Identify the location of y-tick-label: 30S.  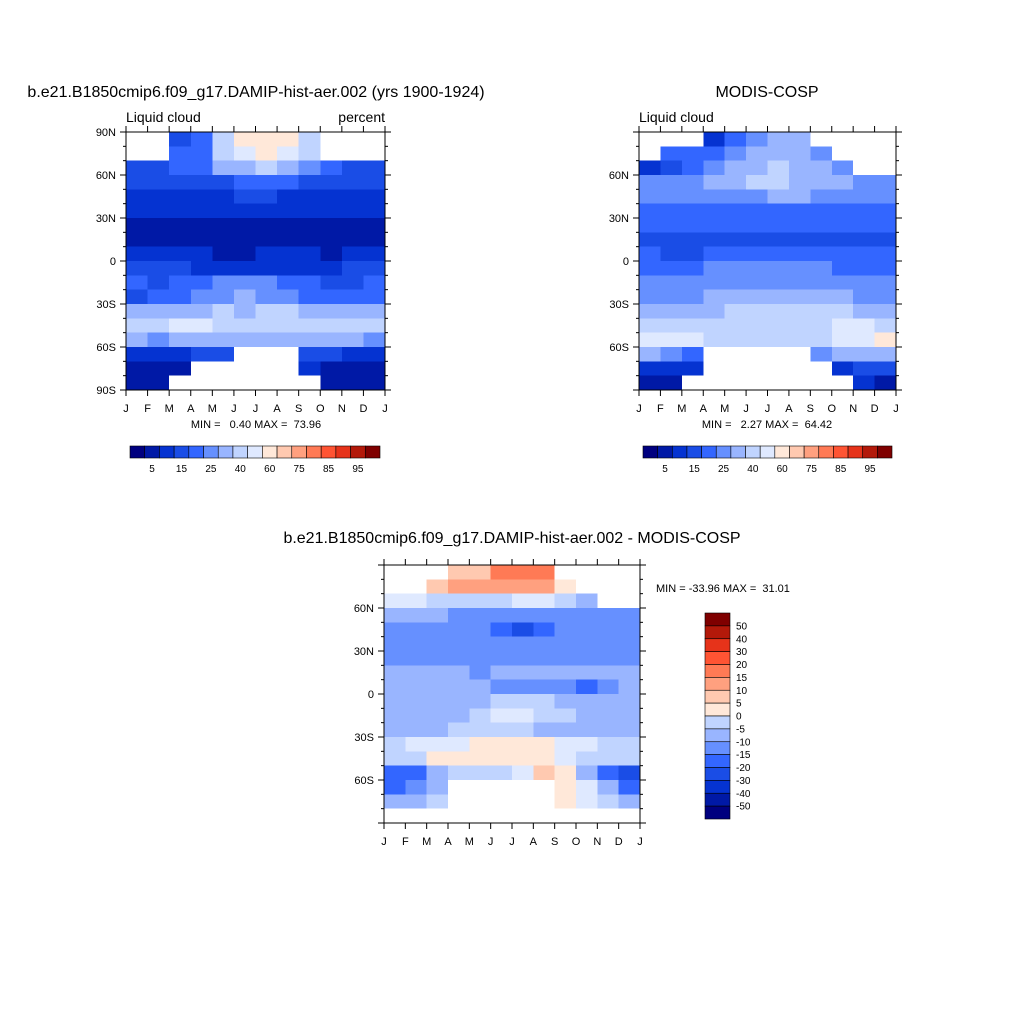
(364, 738).